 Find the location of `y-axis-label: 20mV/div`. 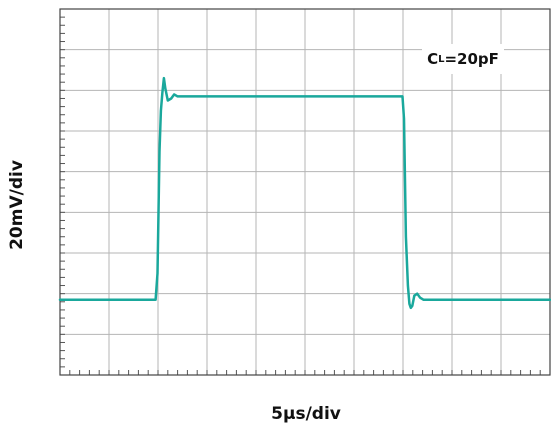

y-axis-label: 20mV/div is located at coordinates (17, 205).